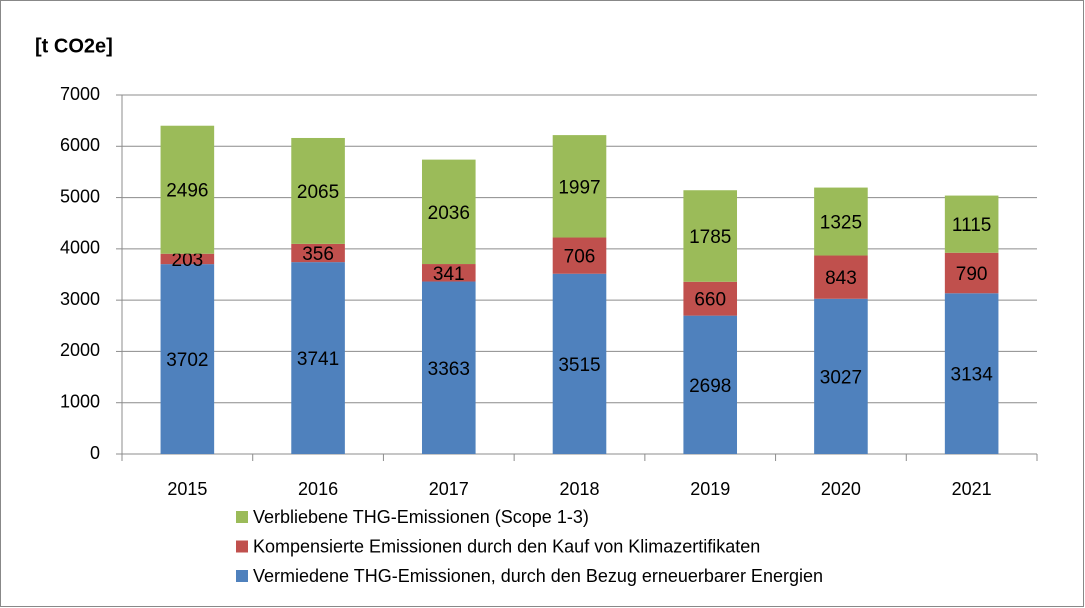 This screenshot has height=608, width=1085. I want to click on data-label: 843, so click(841, 278).